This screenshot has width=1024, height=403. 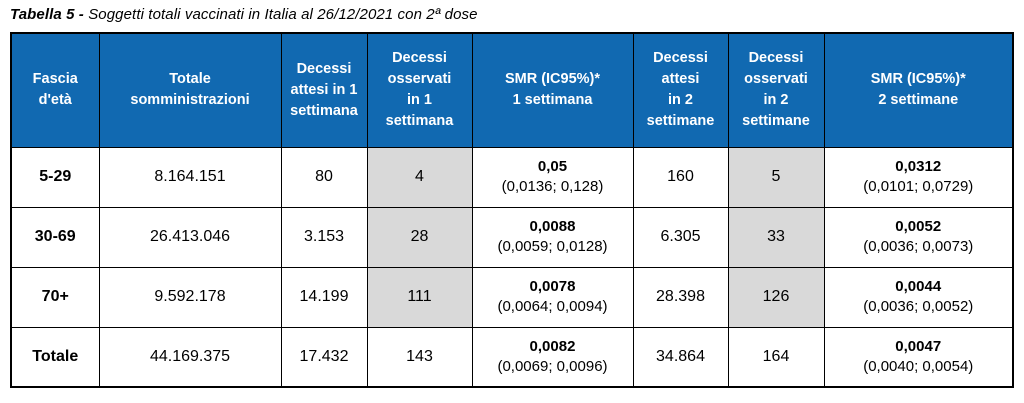 I want to click on smr-value: 0,0078, so click(x=552, y=286).